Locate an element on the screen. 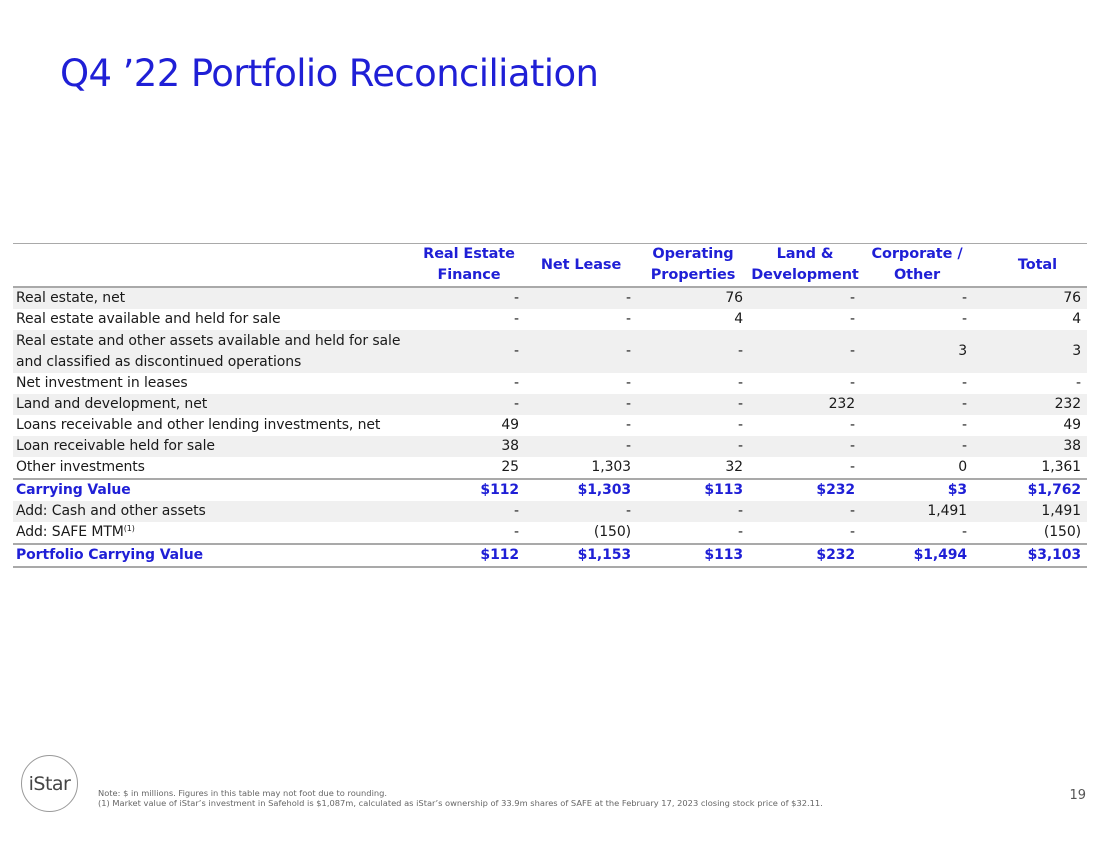 Image resolution: width=1100 pixels, height=849 pixels. cell-value: 49 is located at coordinates (510, 425).